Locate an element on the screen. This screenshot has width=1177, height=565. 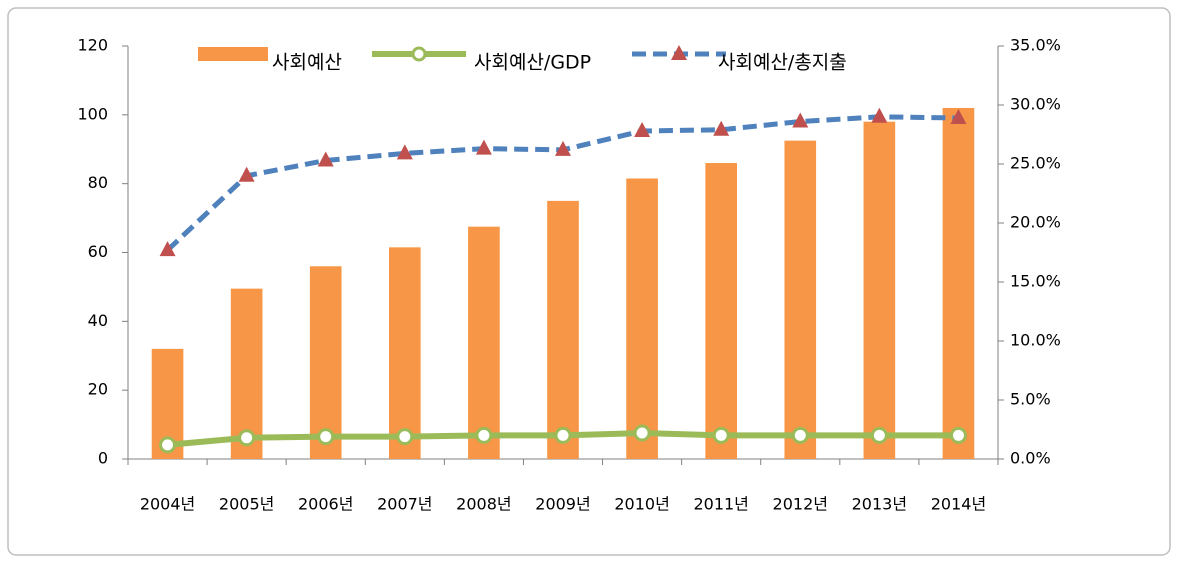
x-tick-label: 2005년 is located at coordinates (246, 504).